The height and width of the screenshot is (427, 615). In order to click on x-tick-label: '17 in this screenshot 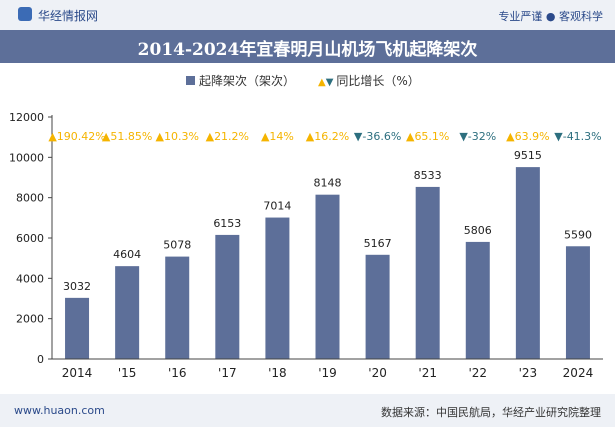, I will do `click(227, 373)`.